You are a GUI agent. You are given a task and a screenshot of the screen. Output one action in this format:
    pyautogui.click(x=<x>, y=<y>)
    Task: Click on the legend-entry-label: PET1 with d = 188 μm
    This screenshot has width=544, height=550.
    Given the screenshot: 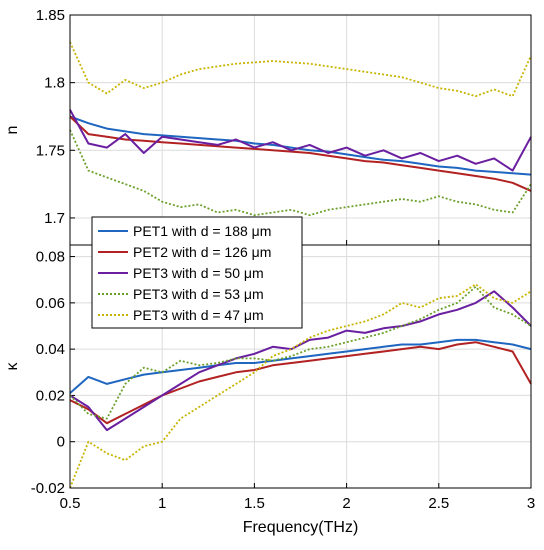 What is the action you would take?
    pyautogui.click(x=202, y=231)
    